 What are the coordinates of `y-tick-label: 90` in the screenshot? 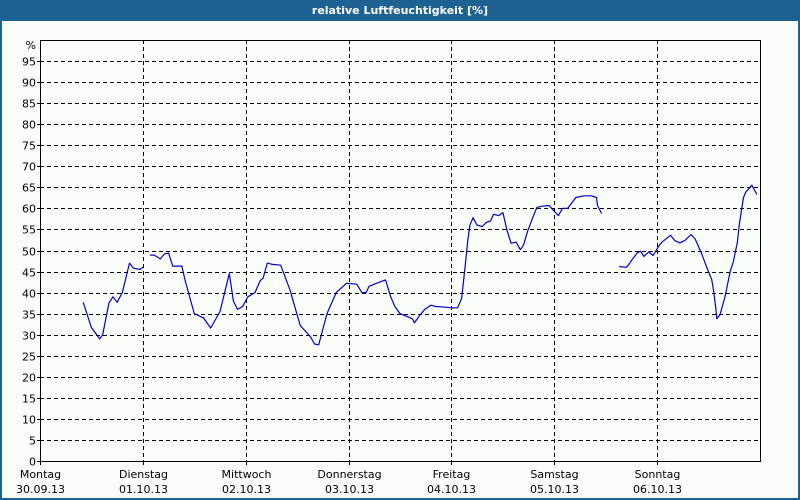 It's located at (29, 83).